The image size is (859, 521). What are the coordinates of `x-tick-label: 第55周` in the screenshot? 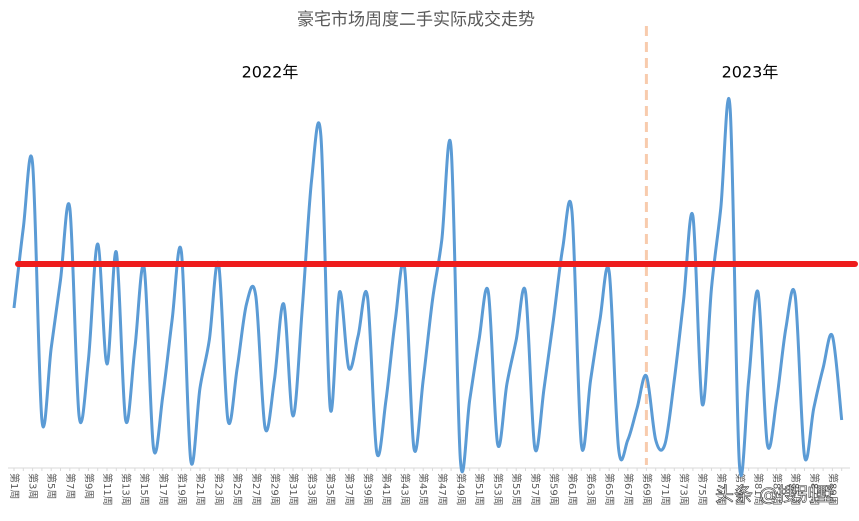 It's located at (516, 489).